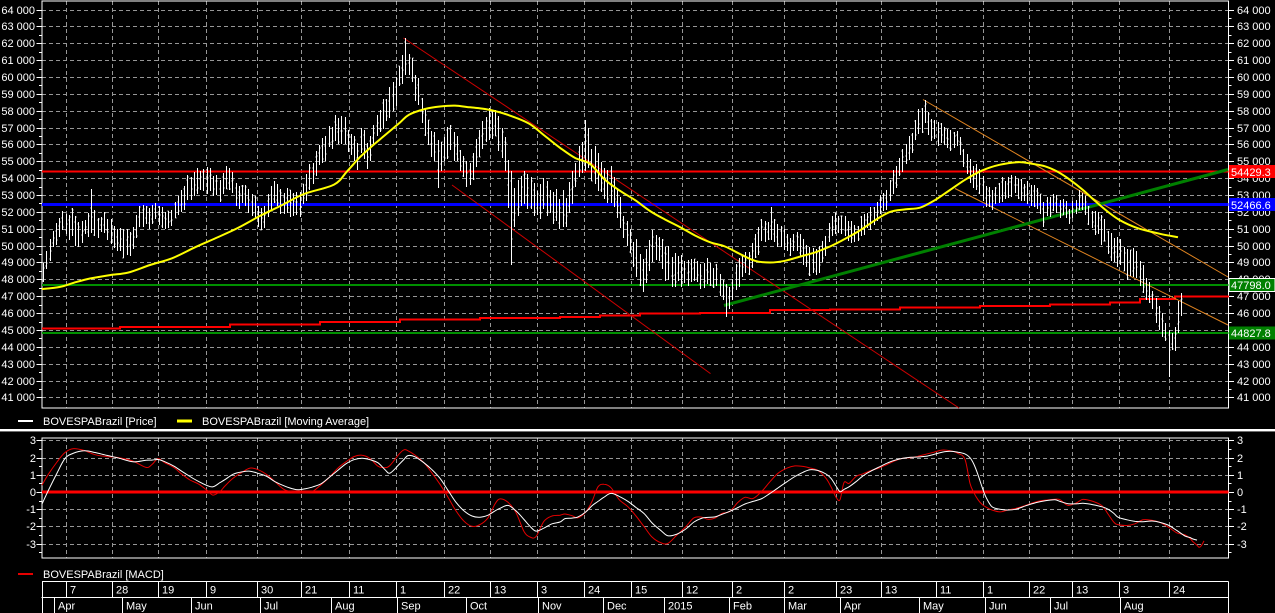 This screenshot has width=1275, height=613. I want to click on svg-text: 52466.6, so click(1251, 206).